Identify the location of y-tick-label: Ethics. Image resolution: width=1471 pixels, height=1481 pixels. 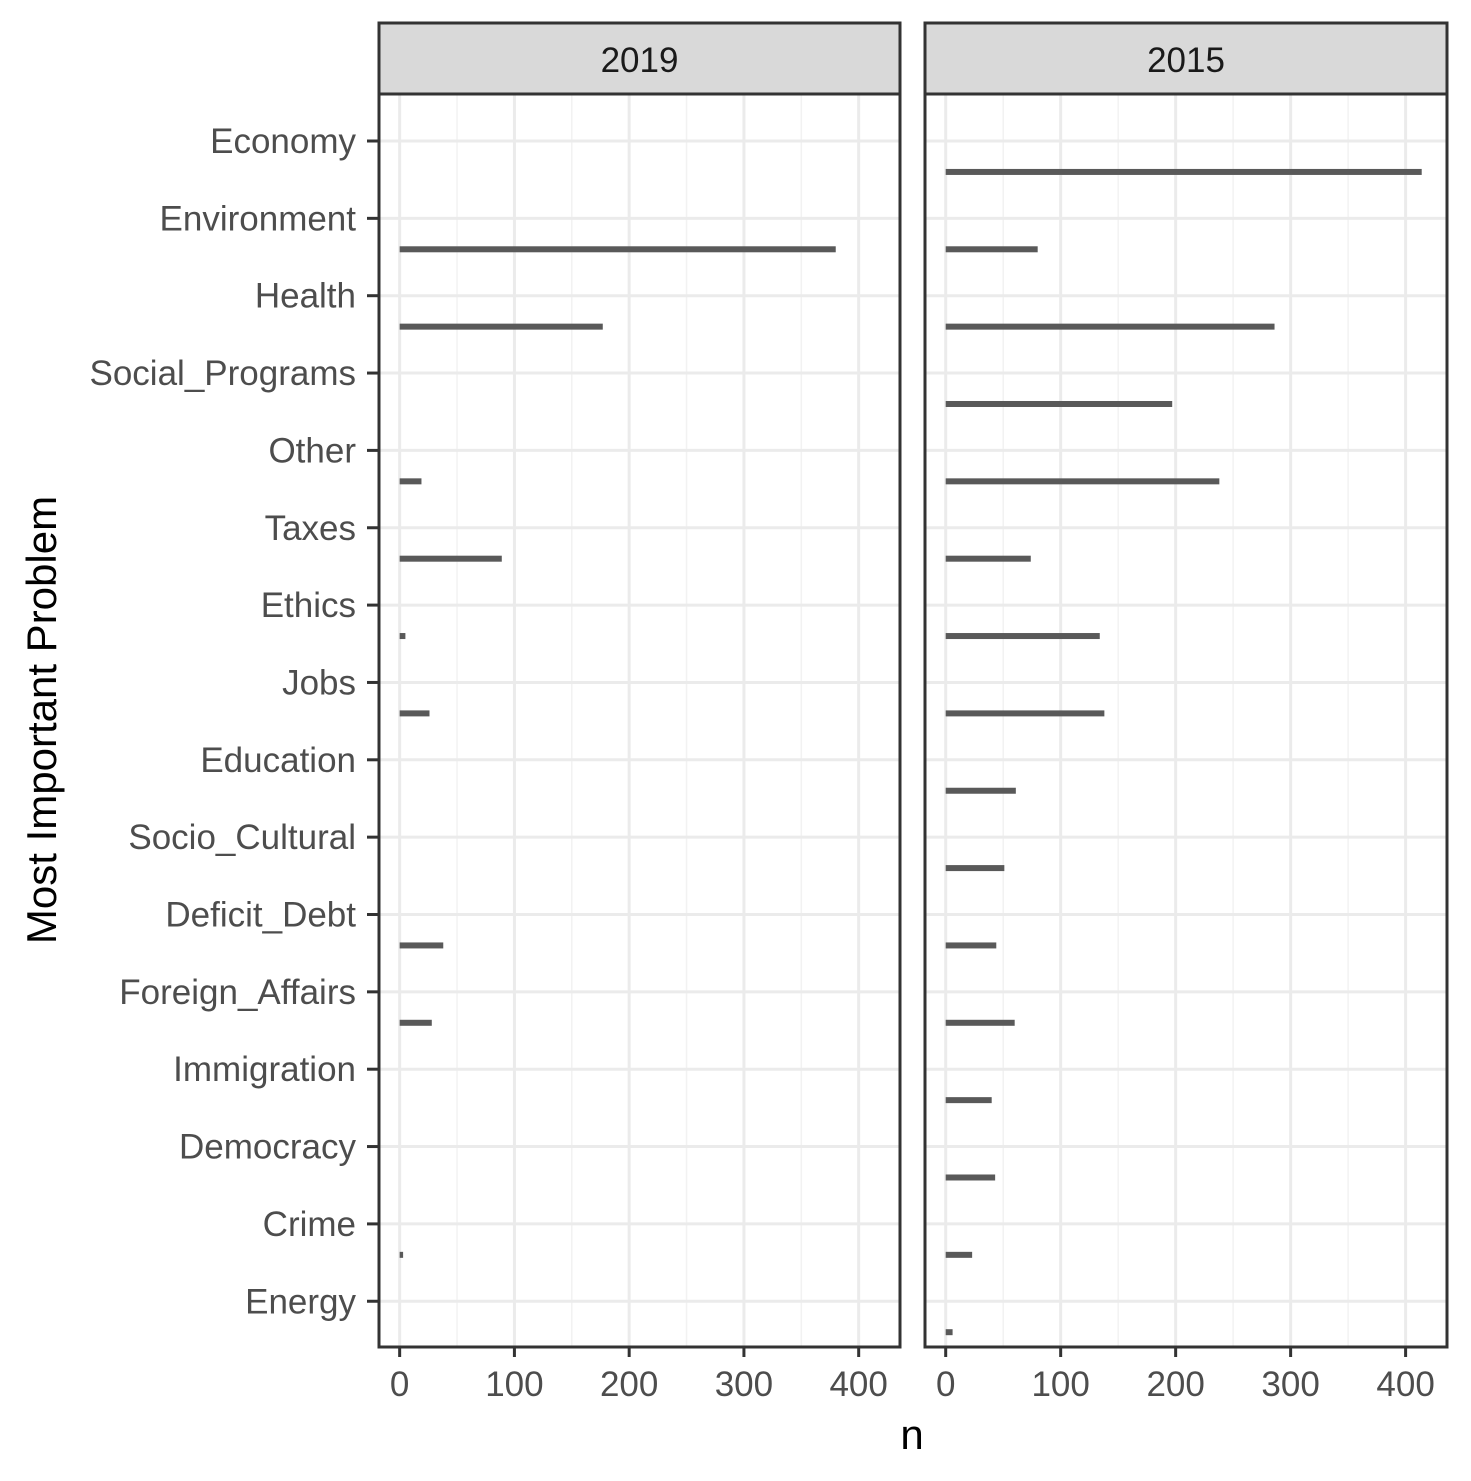
(308, 605).